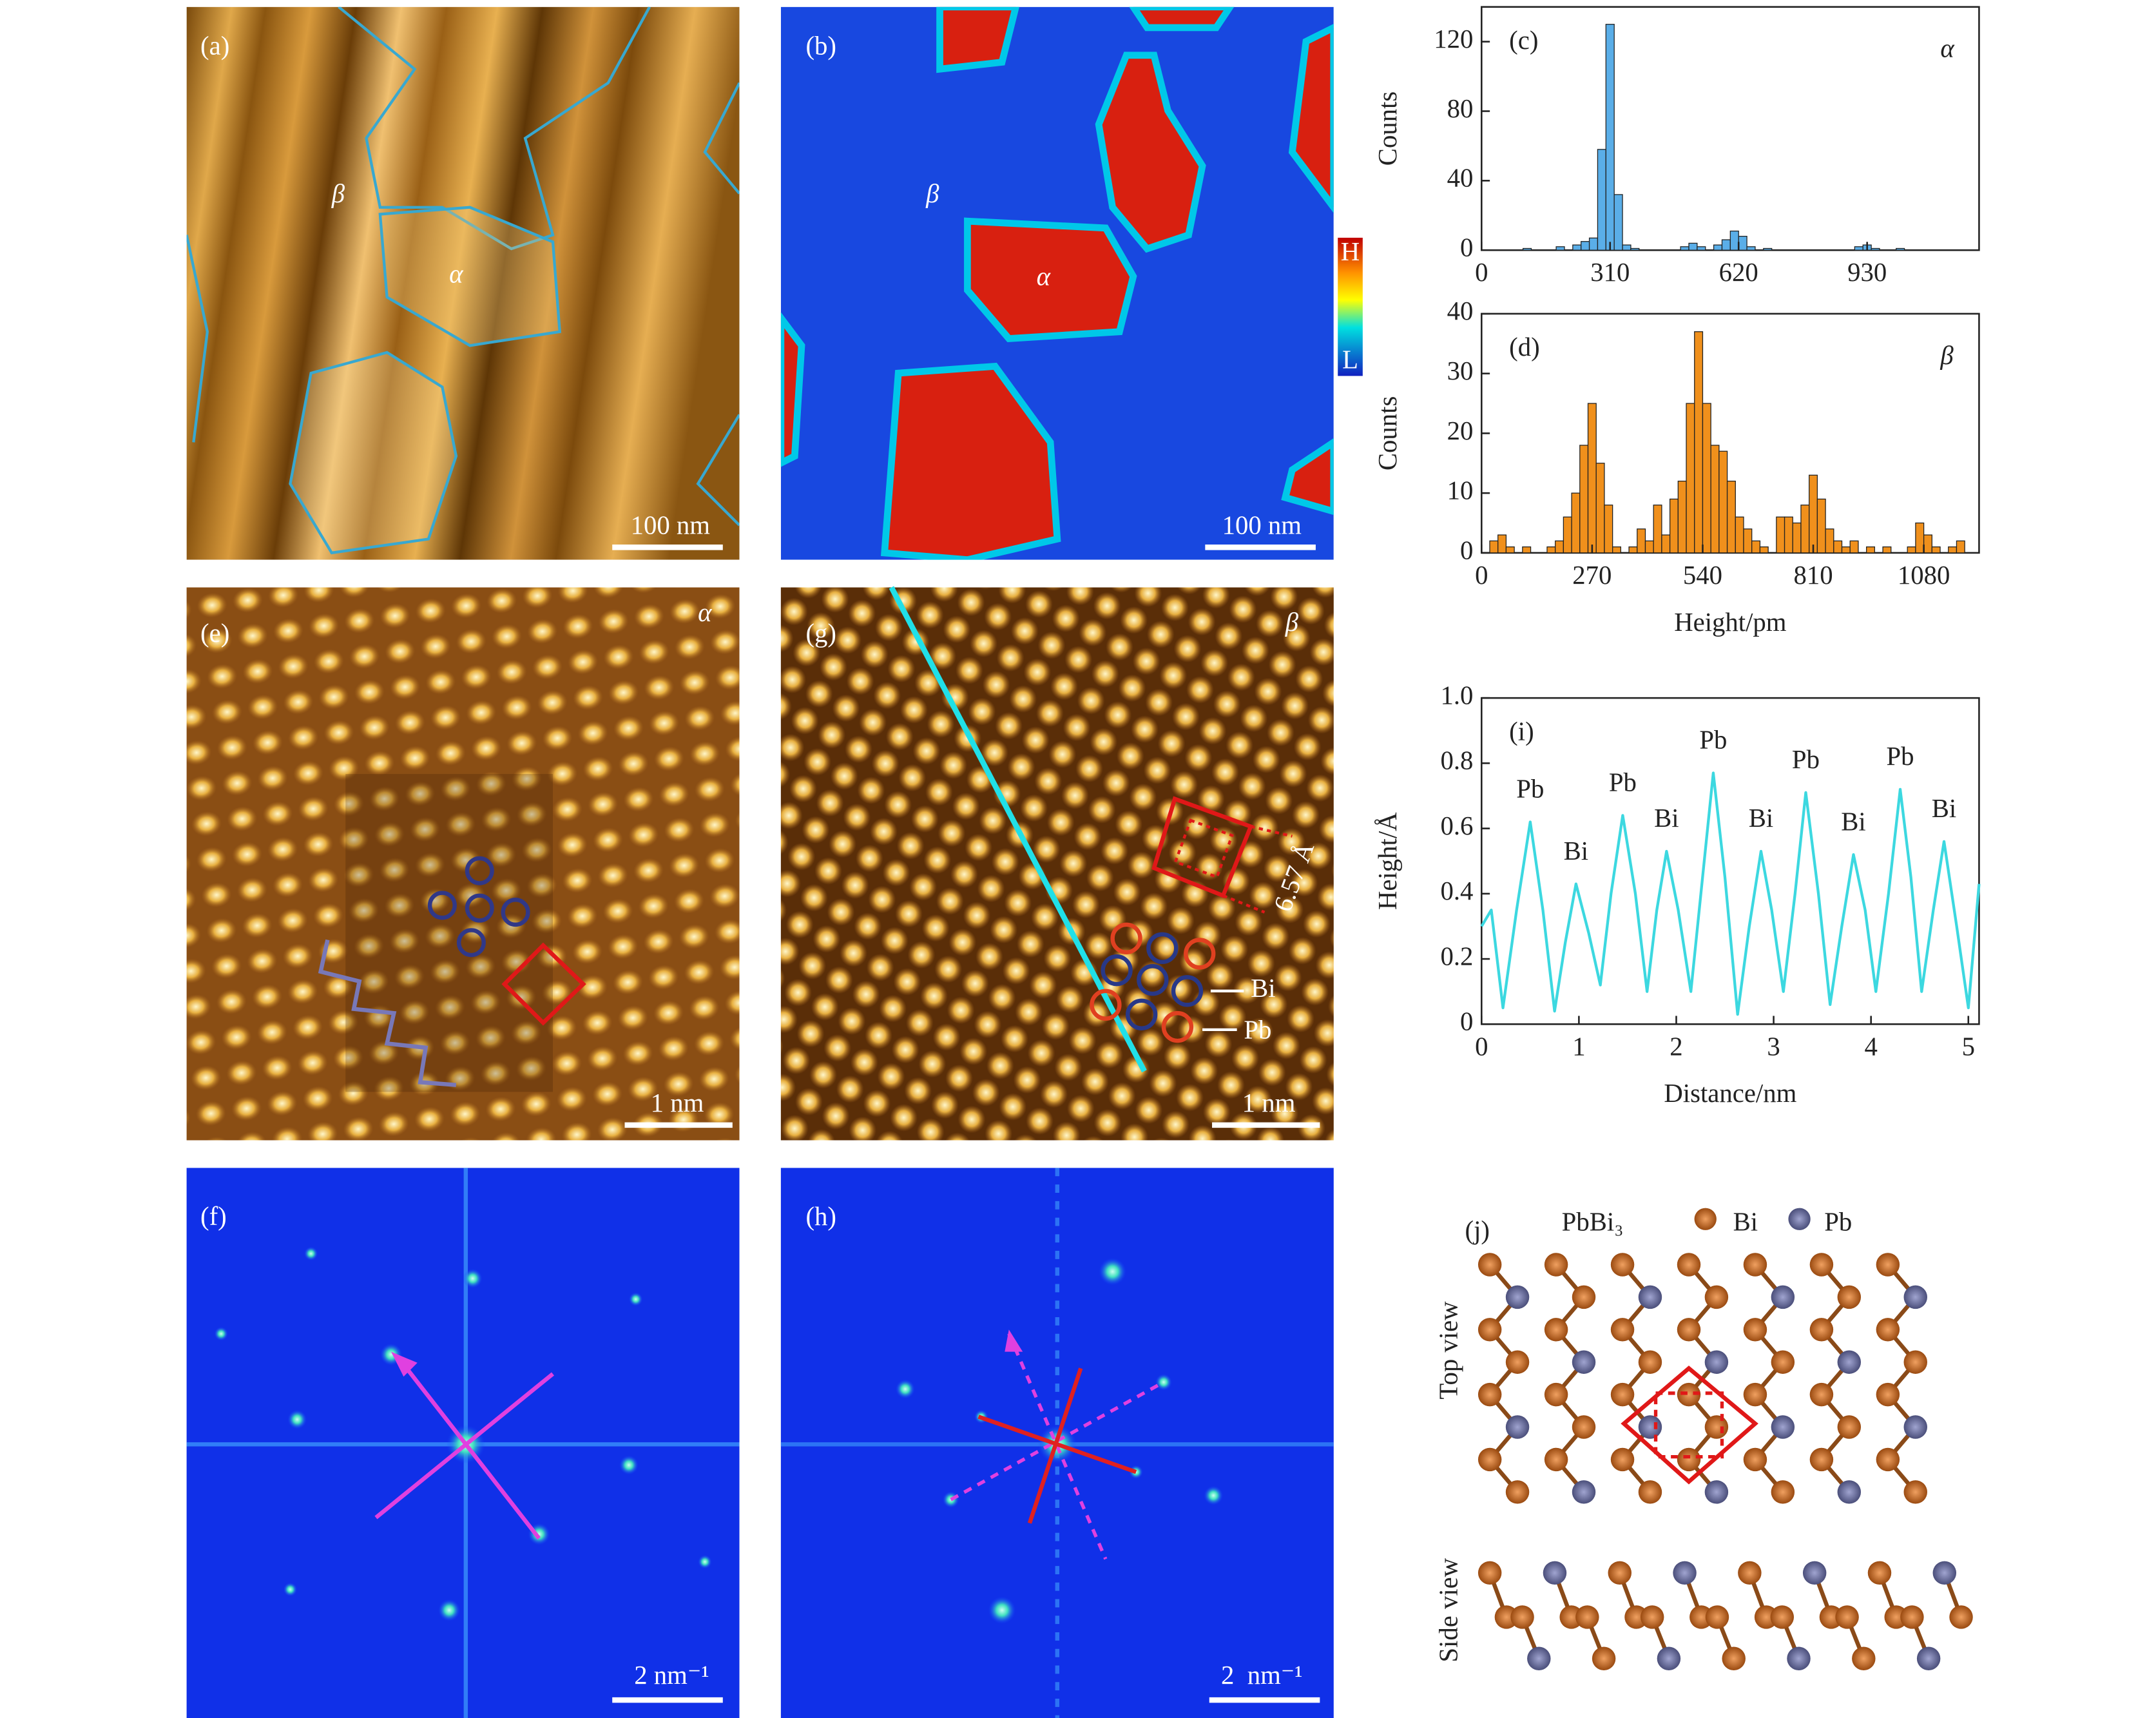  What do you see at coordinates (387, 1013) in the screenshot?
I see `chain-marker` at bounding box center [387, 1013].